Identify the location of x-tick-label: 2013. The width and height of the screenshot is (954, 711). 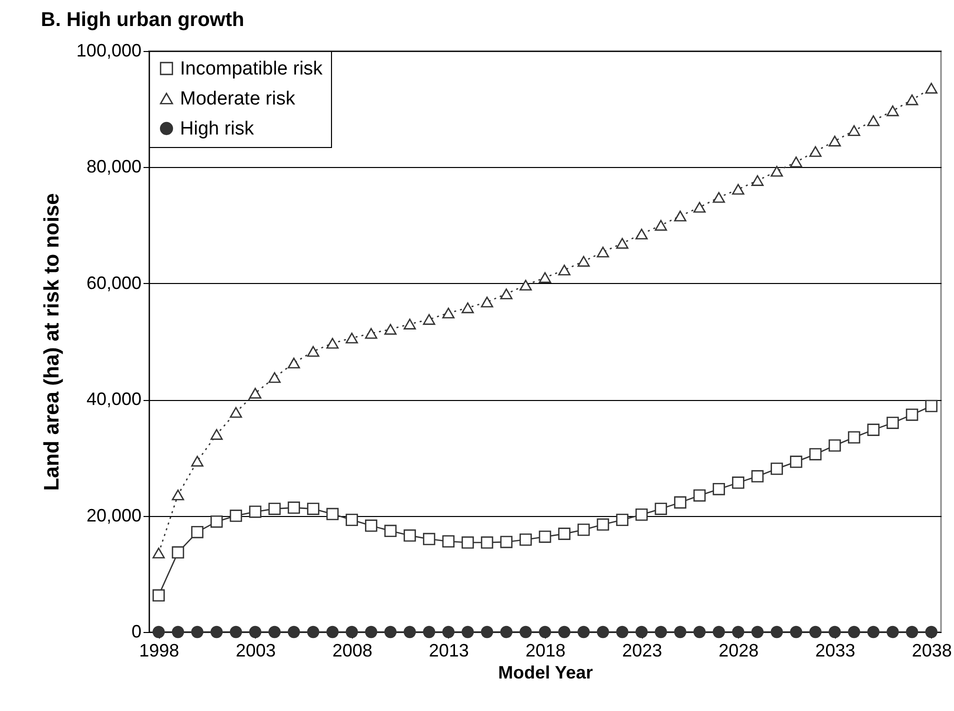
(448, 650).